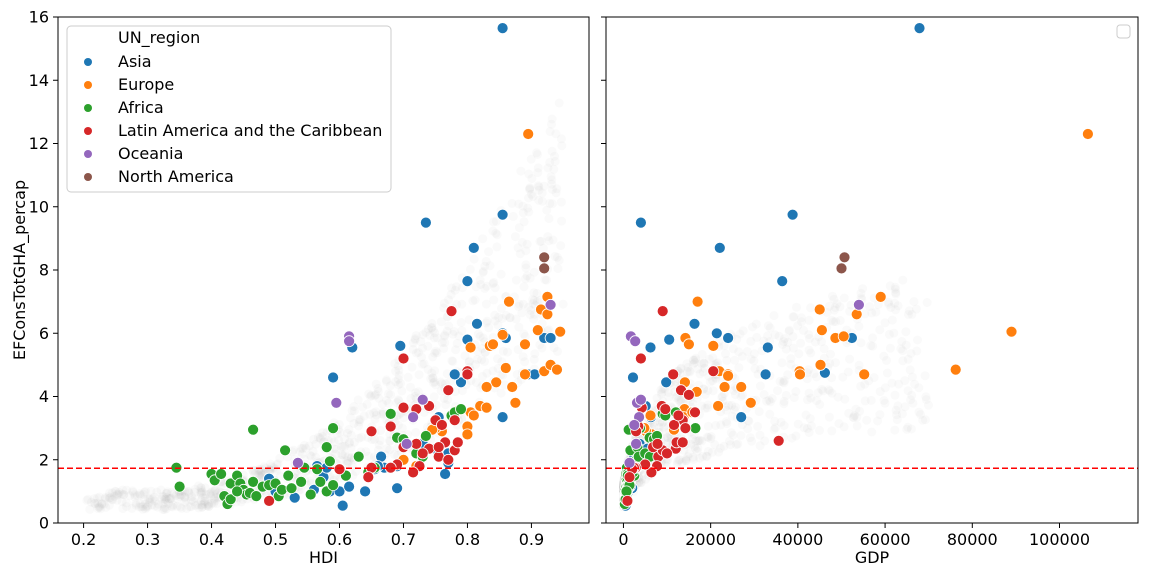  I want to click on x-tick-label: 0.8, so click(467, 539).